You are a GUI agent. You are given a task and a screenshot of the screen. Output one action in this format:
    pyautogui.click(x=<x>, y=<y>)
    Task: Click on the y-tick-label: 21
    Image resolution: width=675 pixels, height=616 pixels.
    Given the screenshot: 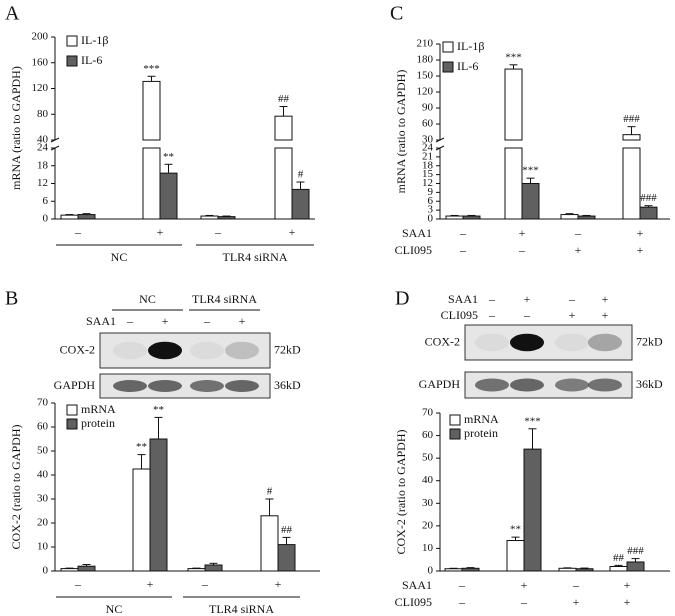 What is the action you would take?
    pyautogui.click(x=427, y=156)
    